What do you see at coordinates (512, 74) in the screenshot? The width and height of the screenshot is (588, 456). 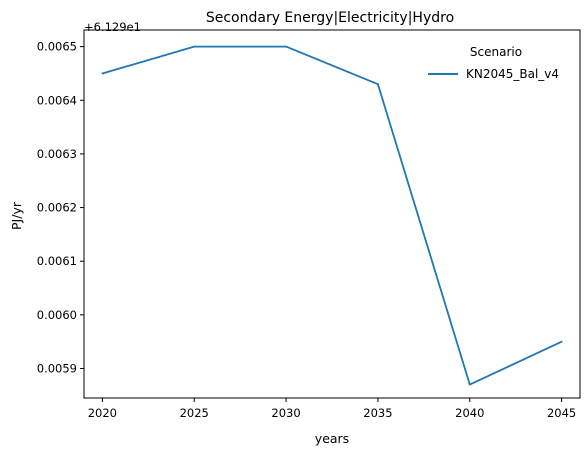 I see `legend-label-kn2045-bal-v4: KN2045_Bal_v4` at bounding box center [512, 74].